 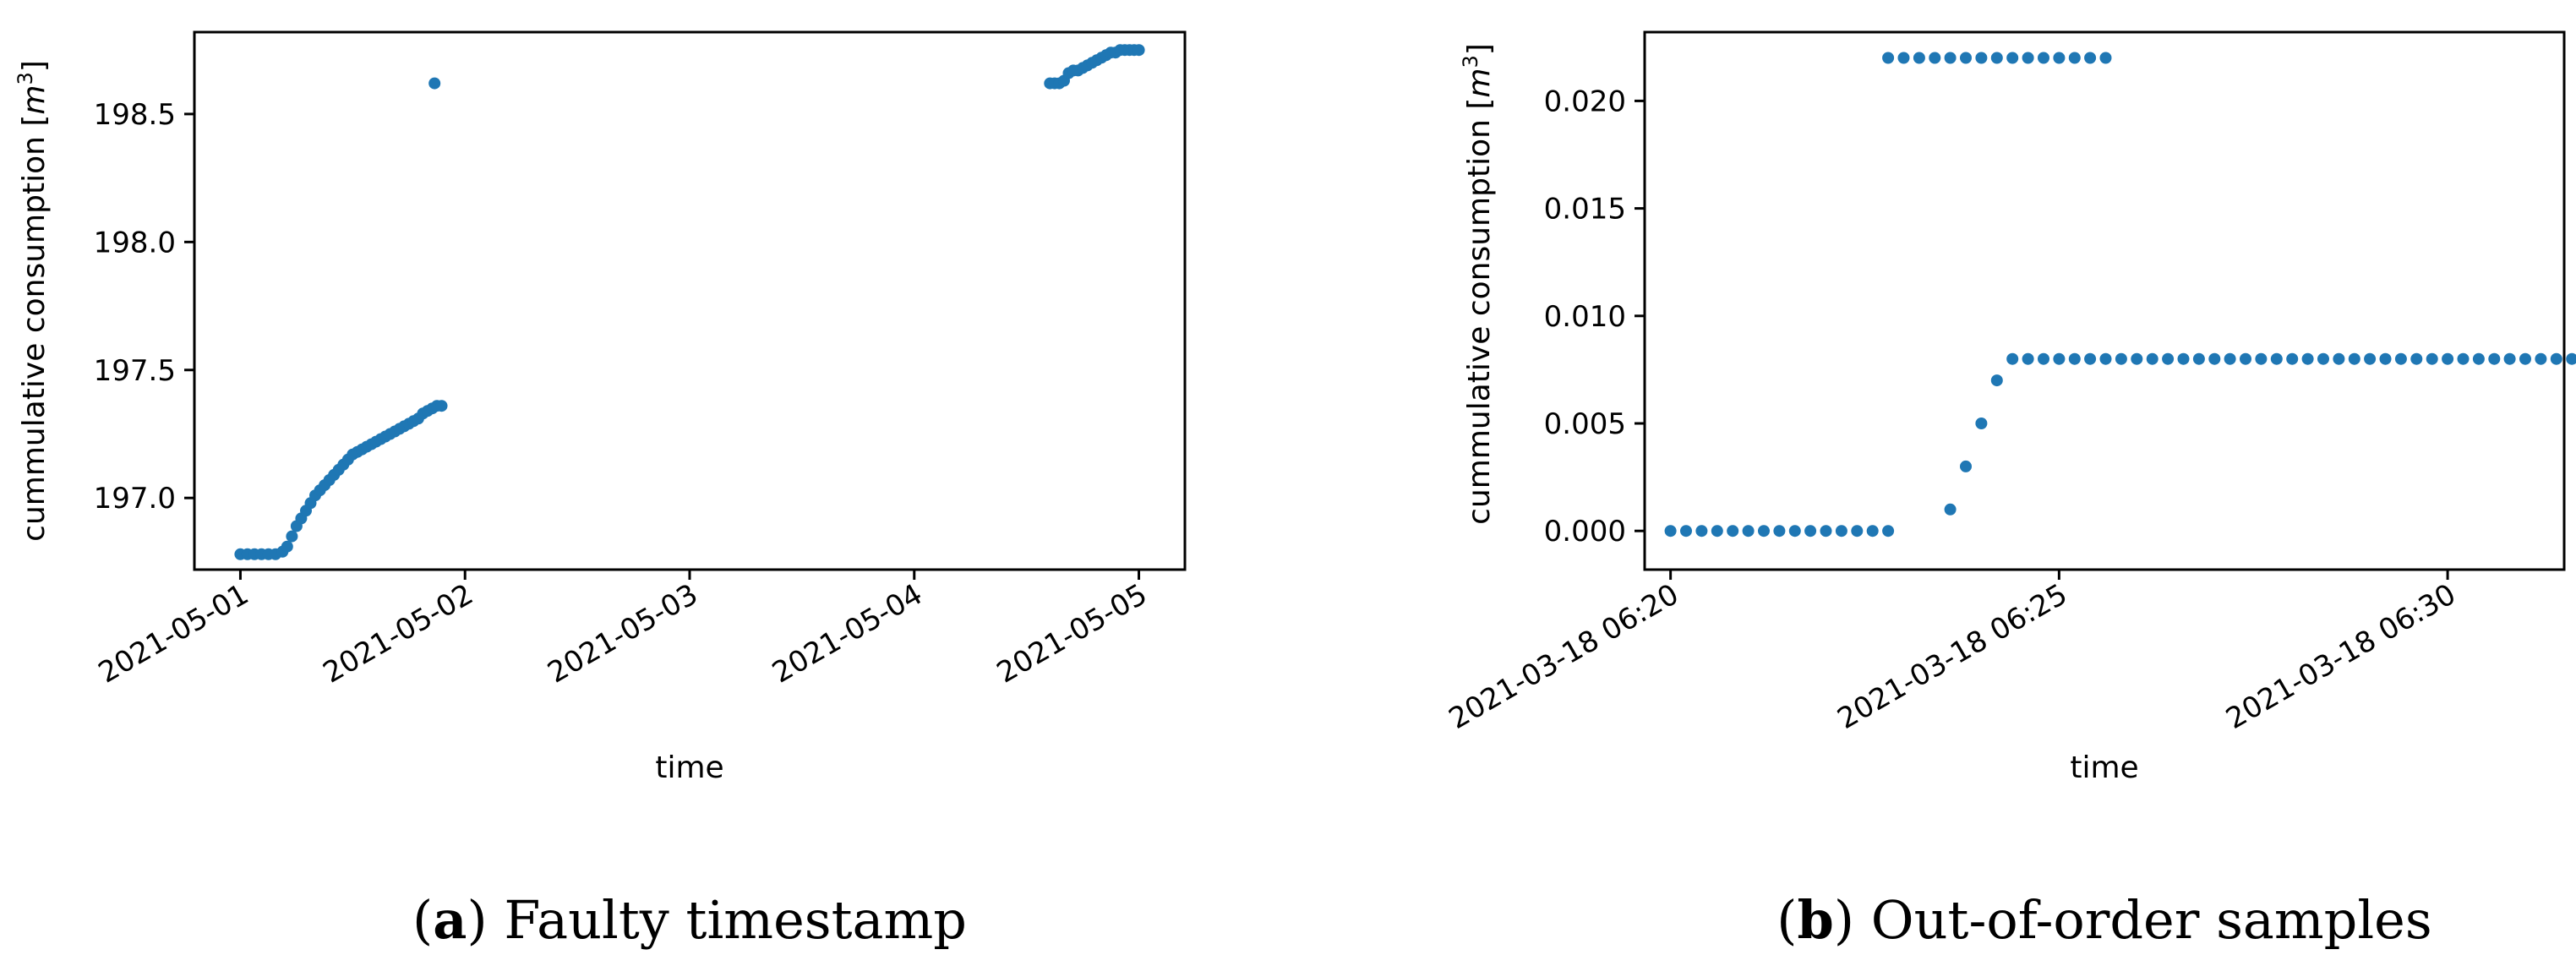 I want to click on chart-b-y-tick-label: 0.000, so click(x=1585, y=531).